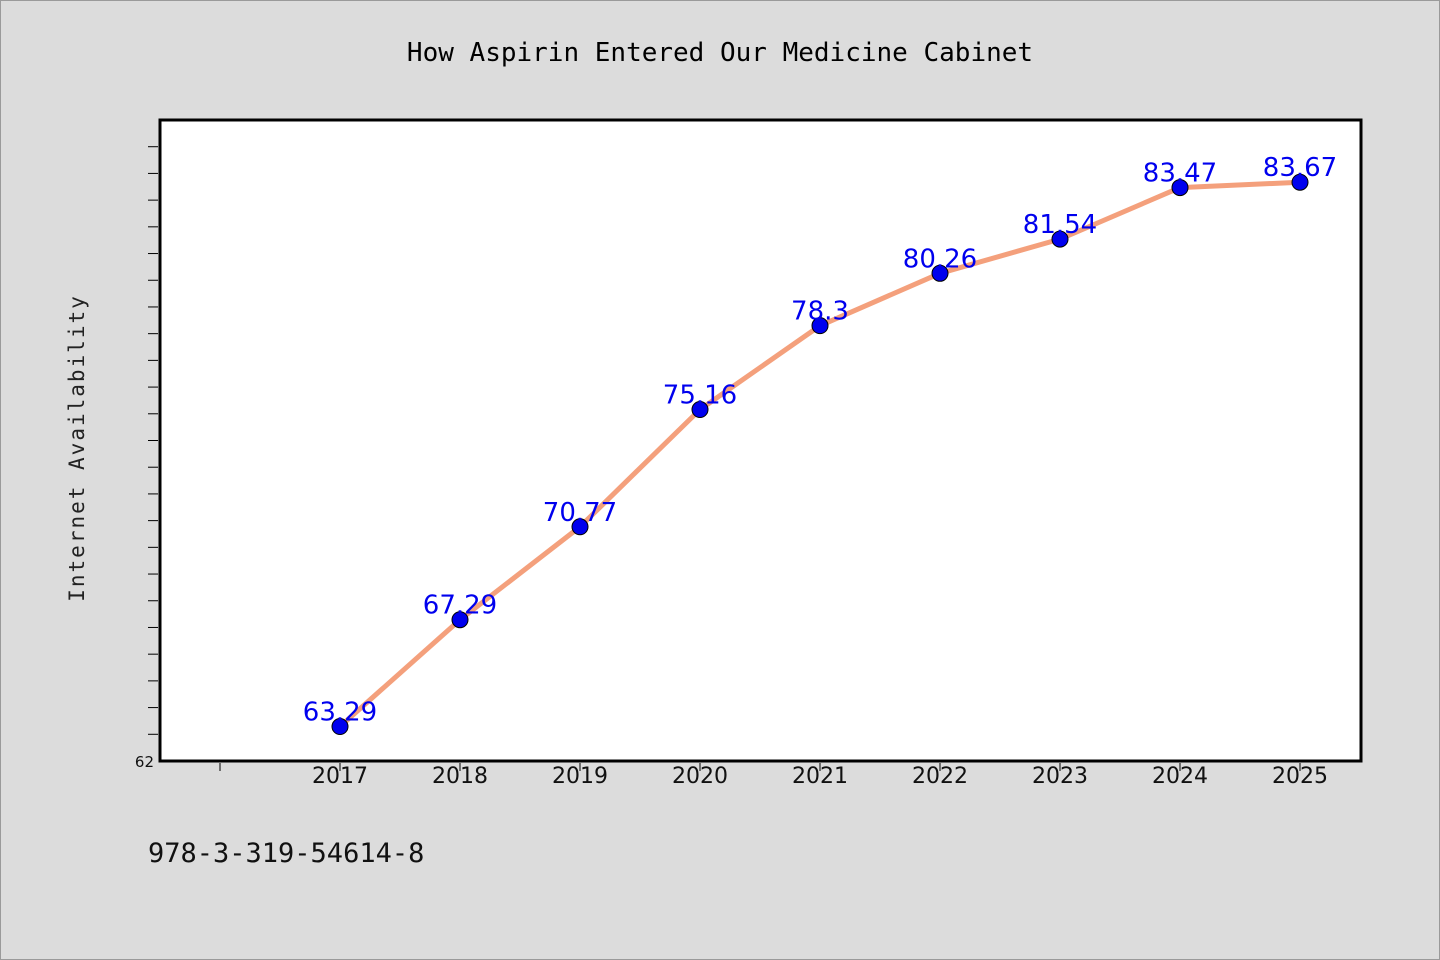  Describe the element at coordinates (286, 853) in the screenshot. I see `isbn-footer: 978-3-319-54614-8` at that location.